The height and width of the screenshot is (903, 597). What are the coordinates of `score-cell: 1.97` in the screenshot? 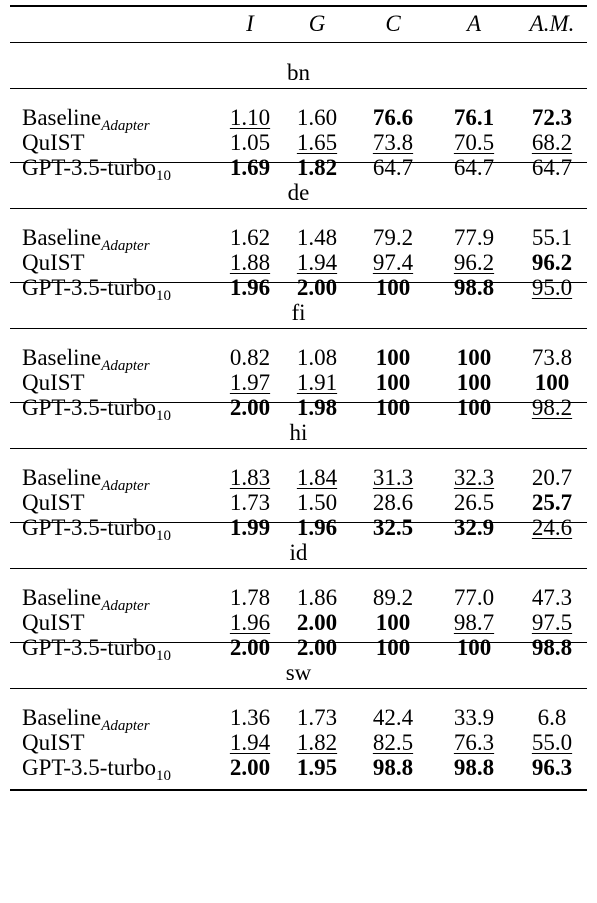 It's located at (250, 383).